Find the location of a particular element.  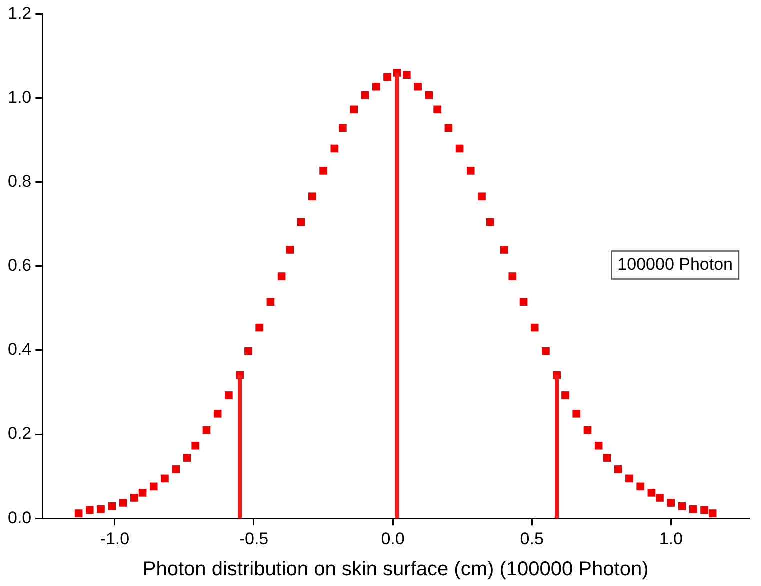

y-tick-label: 0.2 is located at coordinates (20, 434).